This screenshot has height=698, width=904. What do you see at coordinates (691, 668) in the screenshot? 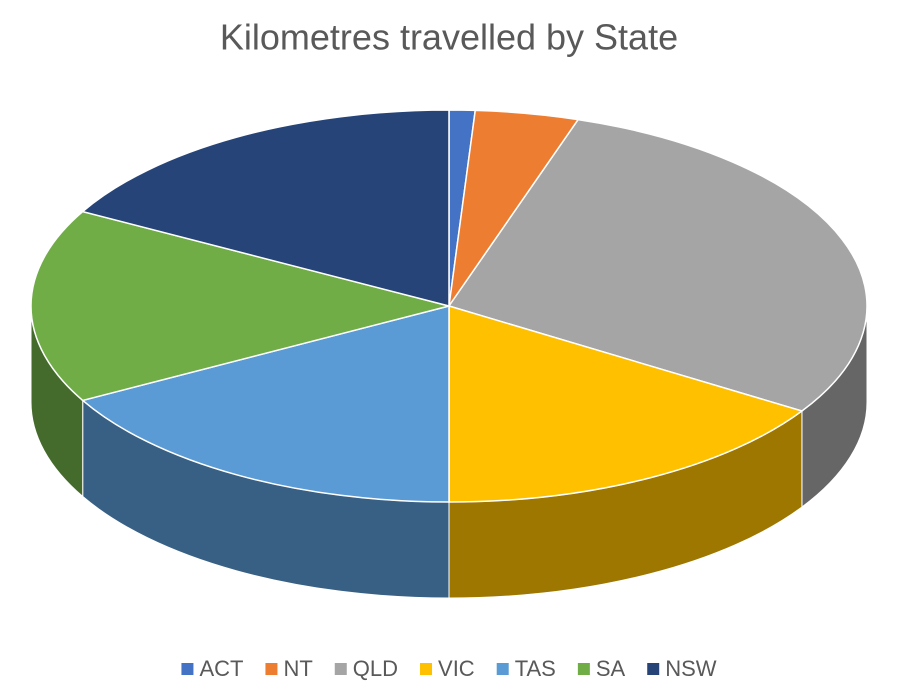
I see `legend-label: NSW` at bounding box center [691, 668].